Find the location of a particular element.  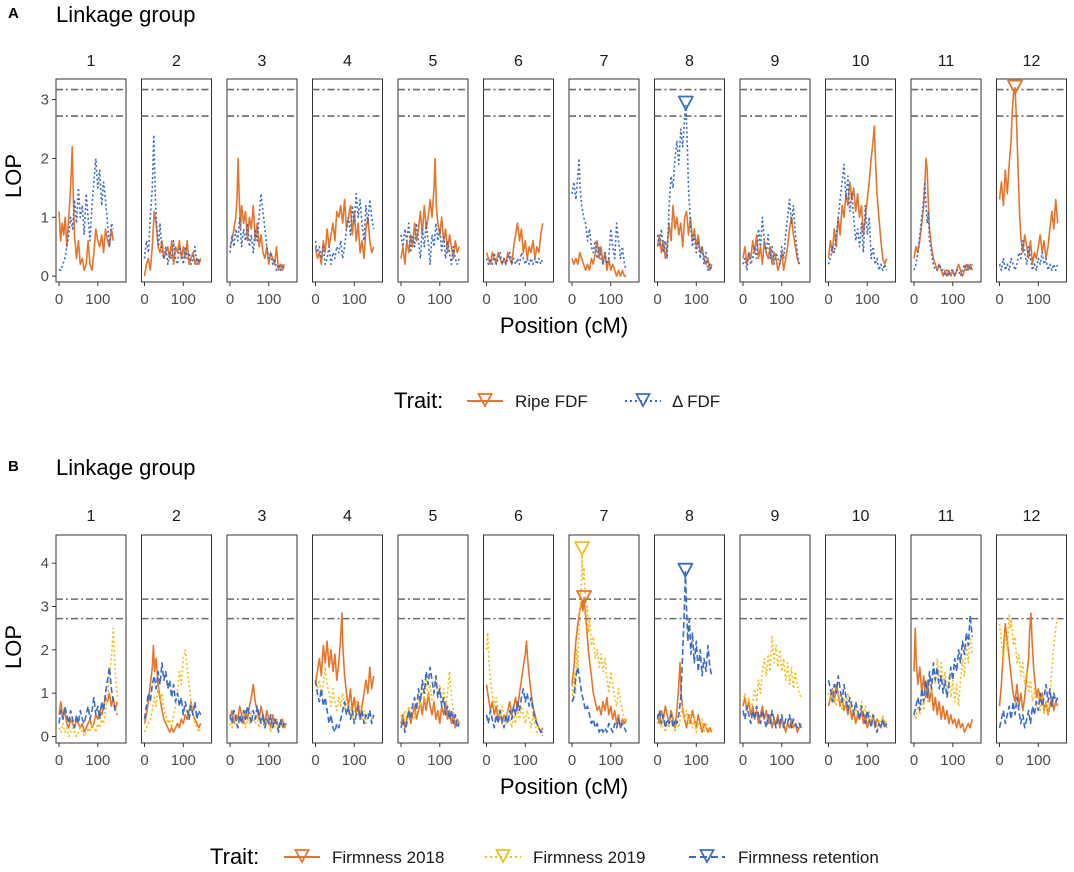

facet-label: 7 is located at coordinates (604, 61).